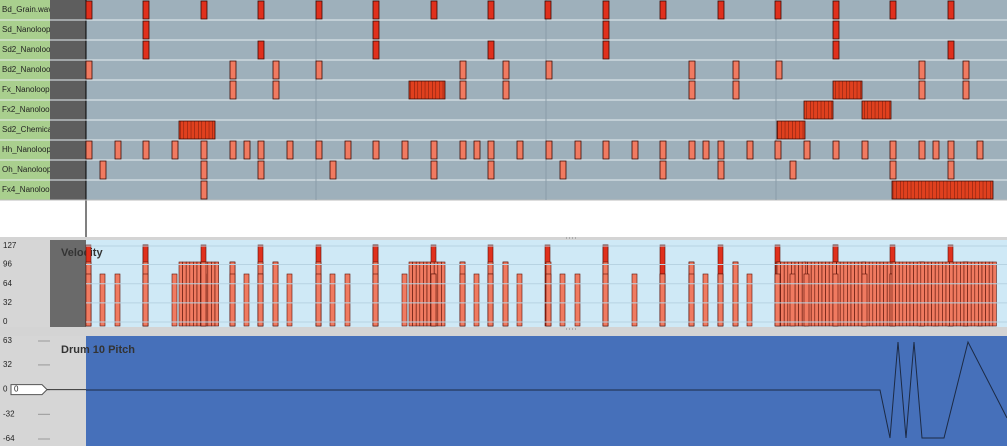 The image size is (1007, 446). Describe the element at coordinates (7, 364) in the screenshot. I see `pitch-tick-label: 32` at that location.